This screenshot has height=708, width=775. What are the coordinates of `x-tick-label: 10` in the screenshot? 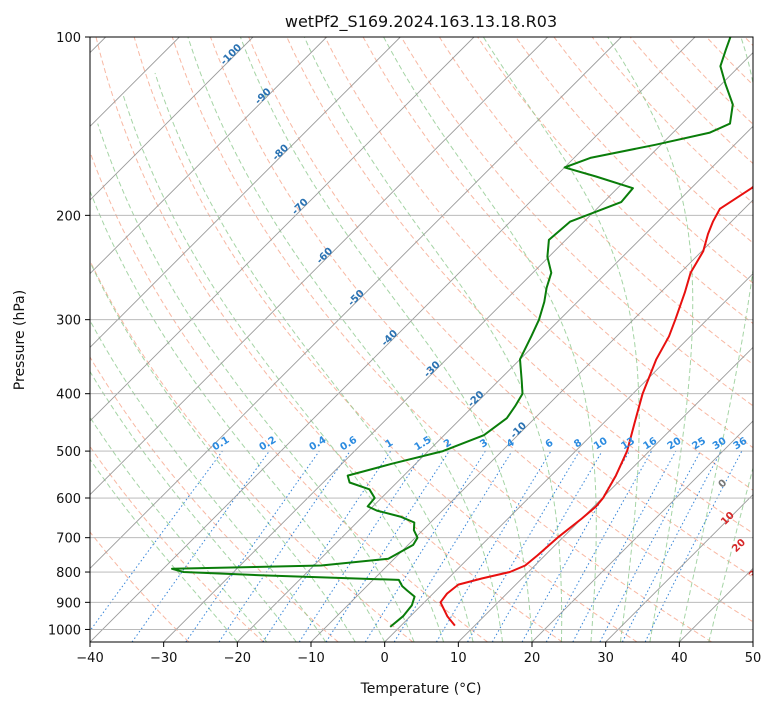 It's located at (458, 658).